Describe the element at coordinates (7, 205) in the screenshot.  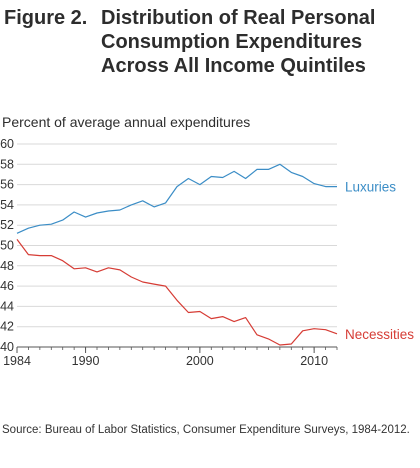
I see `y-tick-label: 54` at that location.